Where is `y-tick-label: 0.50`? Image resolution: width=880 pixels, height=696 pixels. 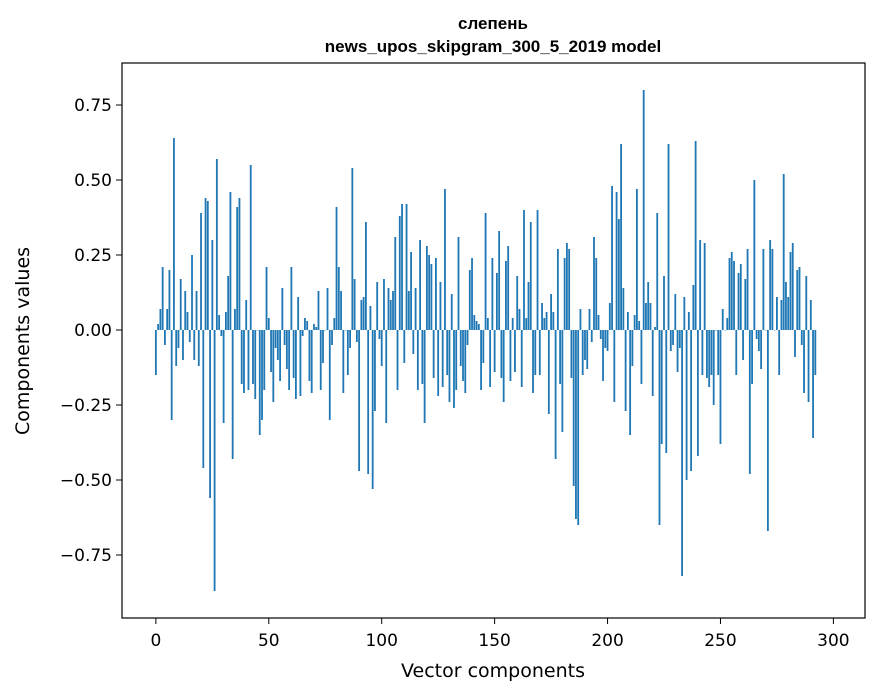 y-tick-label: 0.50 is located at coordinates (93, 181).